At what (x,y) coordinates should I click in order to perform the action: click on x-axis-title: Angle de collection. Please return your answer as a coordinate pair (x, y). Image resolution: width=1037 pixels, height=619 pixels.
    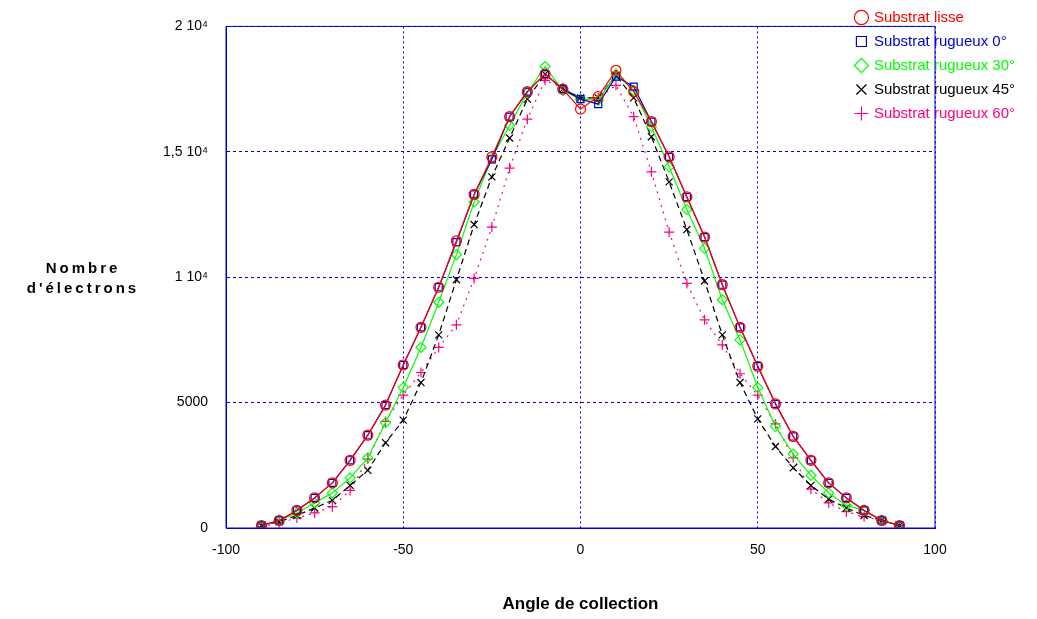
    Looking at the image, I should click on (580, 604).